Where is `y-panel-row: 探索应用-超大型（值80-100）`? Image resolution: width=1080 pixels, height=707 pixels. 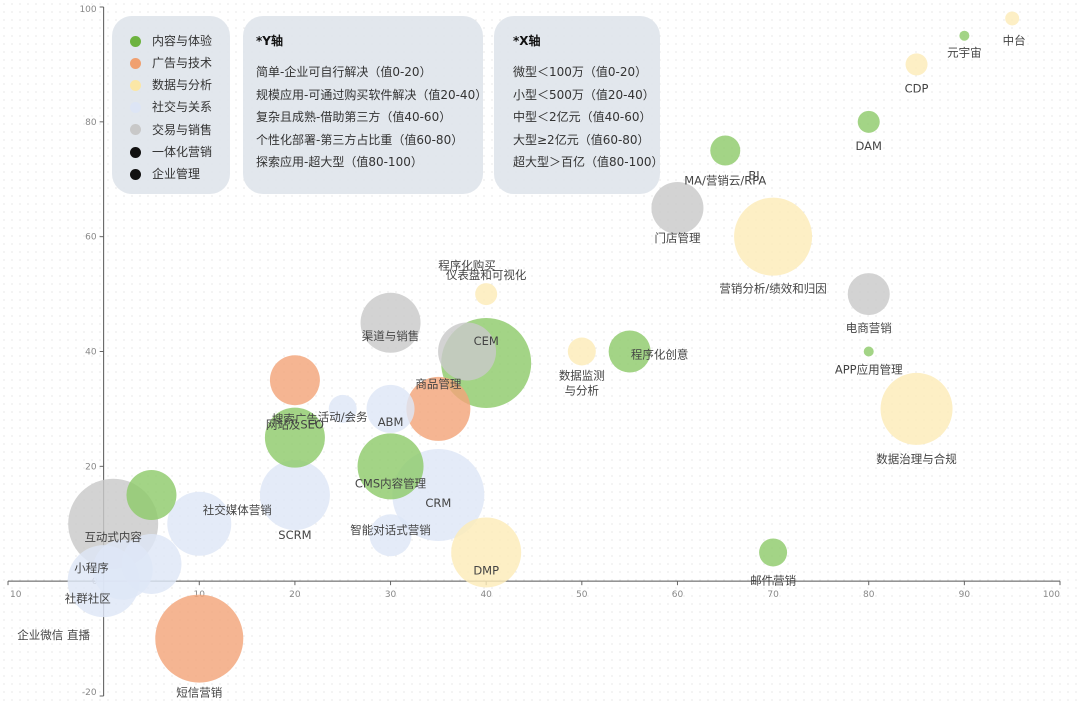 y-panel-row: 探索应用-超大型（值80-100） is located at coordinates (339, 162).